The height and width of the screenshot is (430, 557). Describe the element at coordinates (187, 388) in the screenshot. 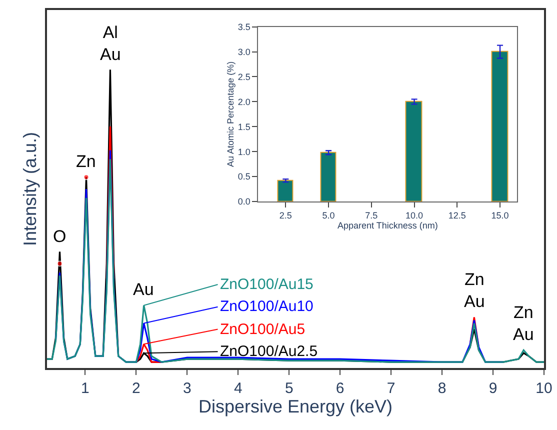

I see `x-tick-label: 3` at that location.